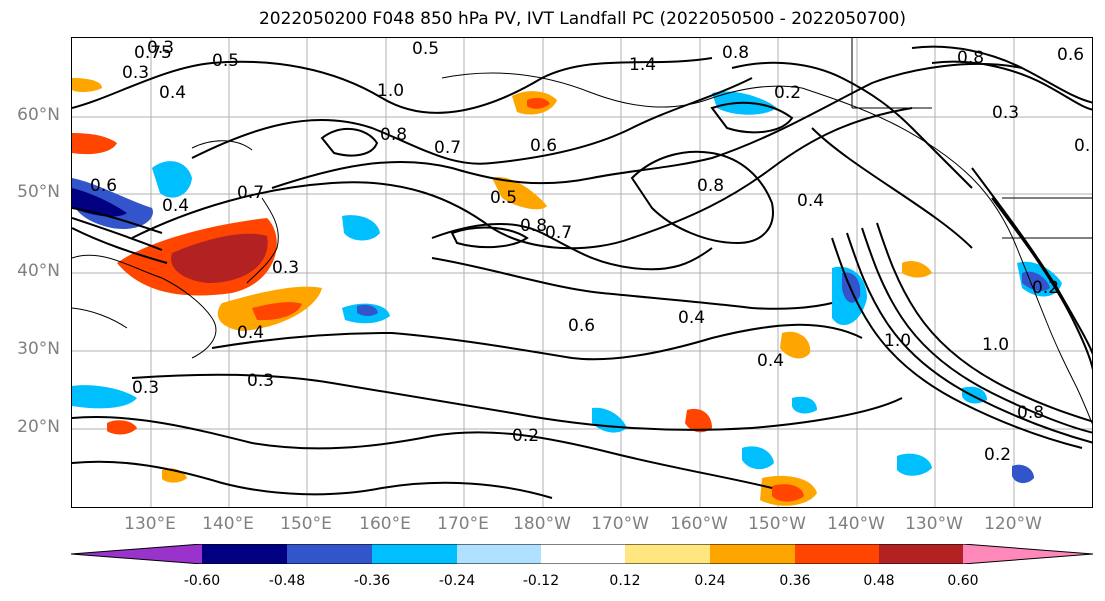  I want to click on colorbar-tick: -0.36, so click(372, 581).